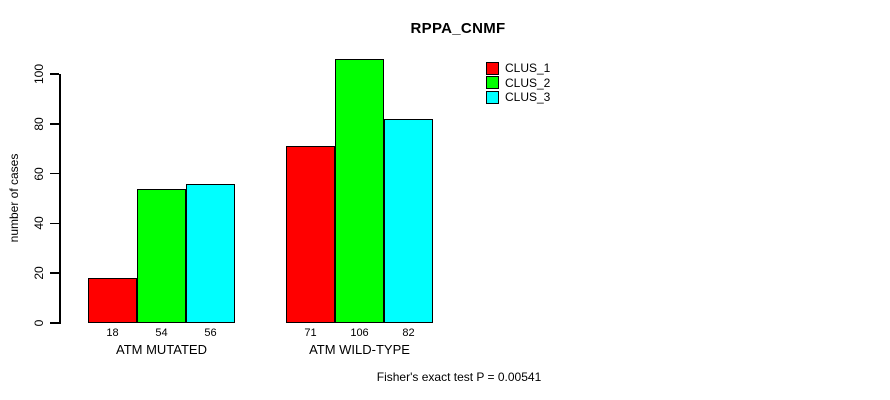  I want to click on legend-item-clus-3: CLUS_3, so click(518, 97).